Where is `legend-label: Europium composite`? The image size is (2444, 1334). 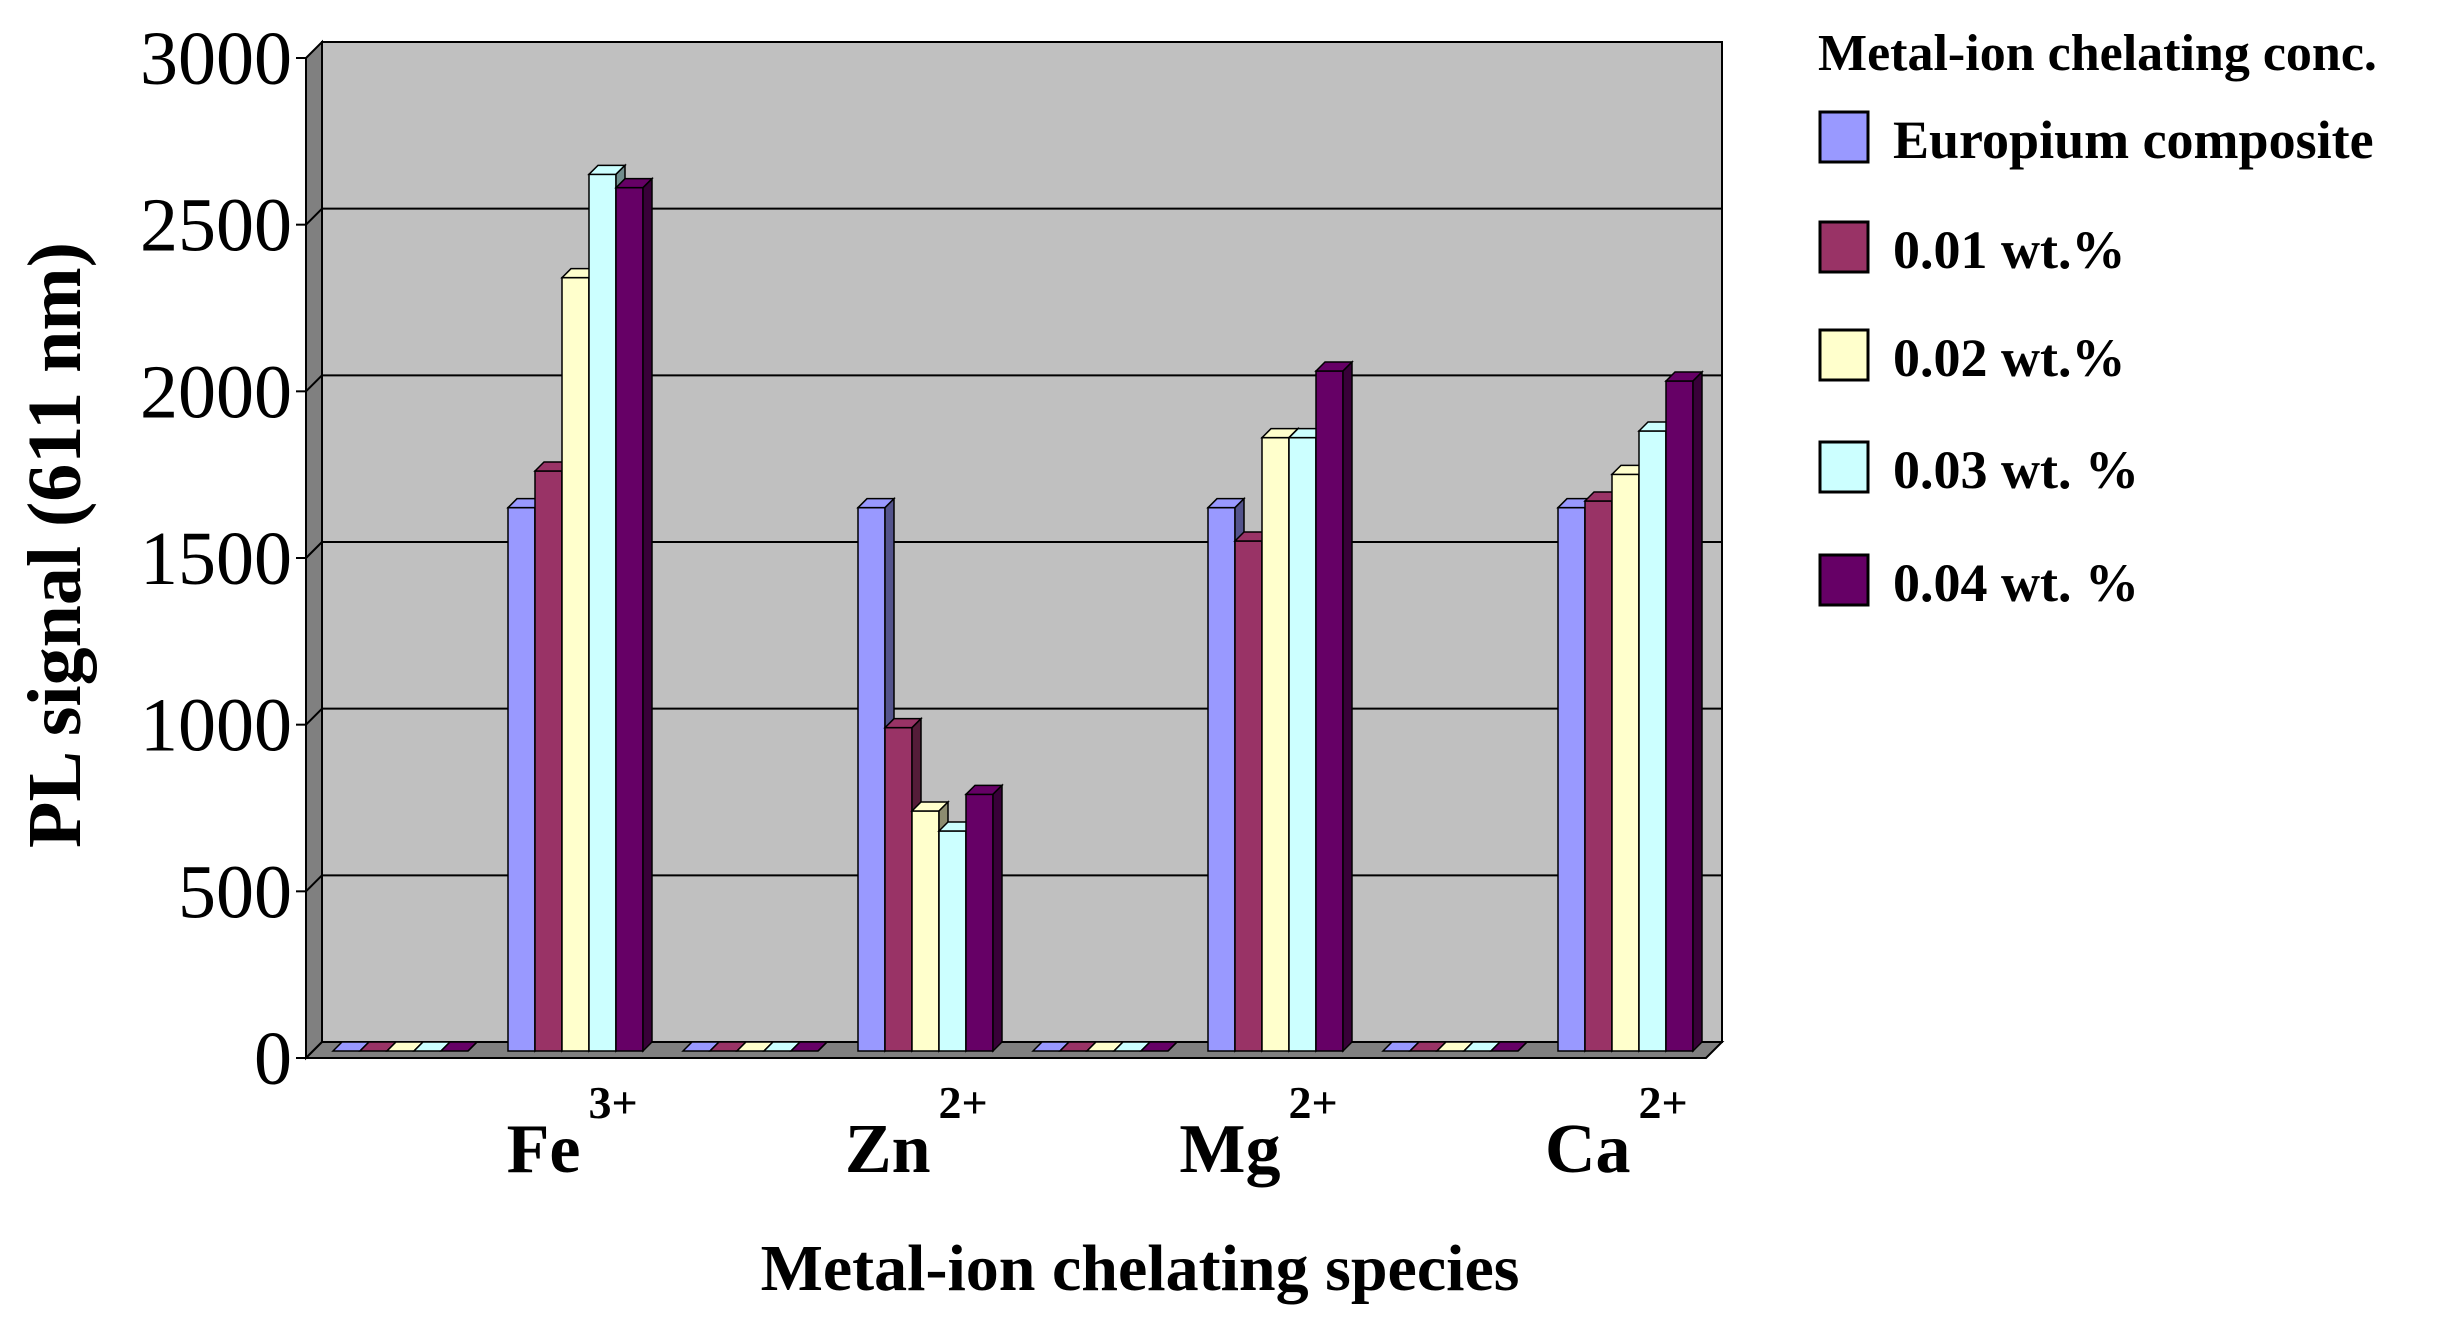
legend-label: Europium composite is located at coordinates (2133, 140).